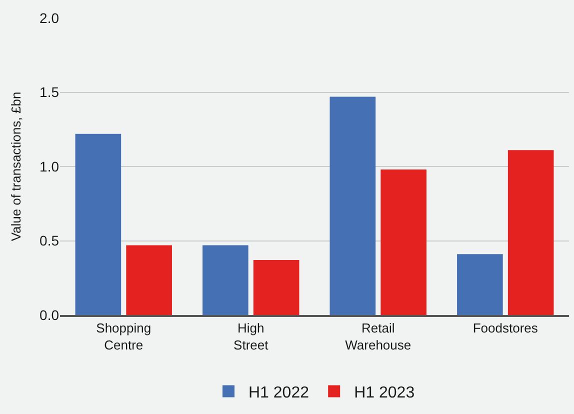 This screenshot has width=574, height=414. What do you see at coordinates (50, 92) in the screenshot?
I see `y-tick-label: 1.5` at bounding box center [50, 92].